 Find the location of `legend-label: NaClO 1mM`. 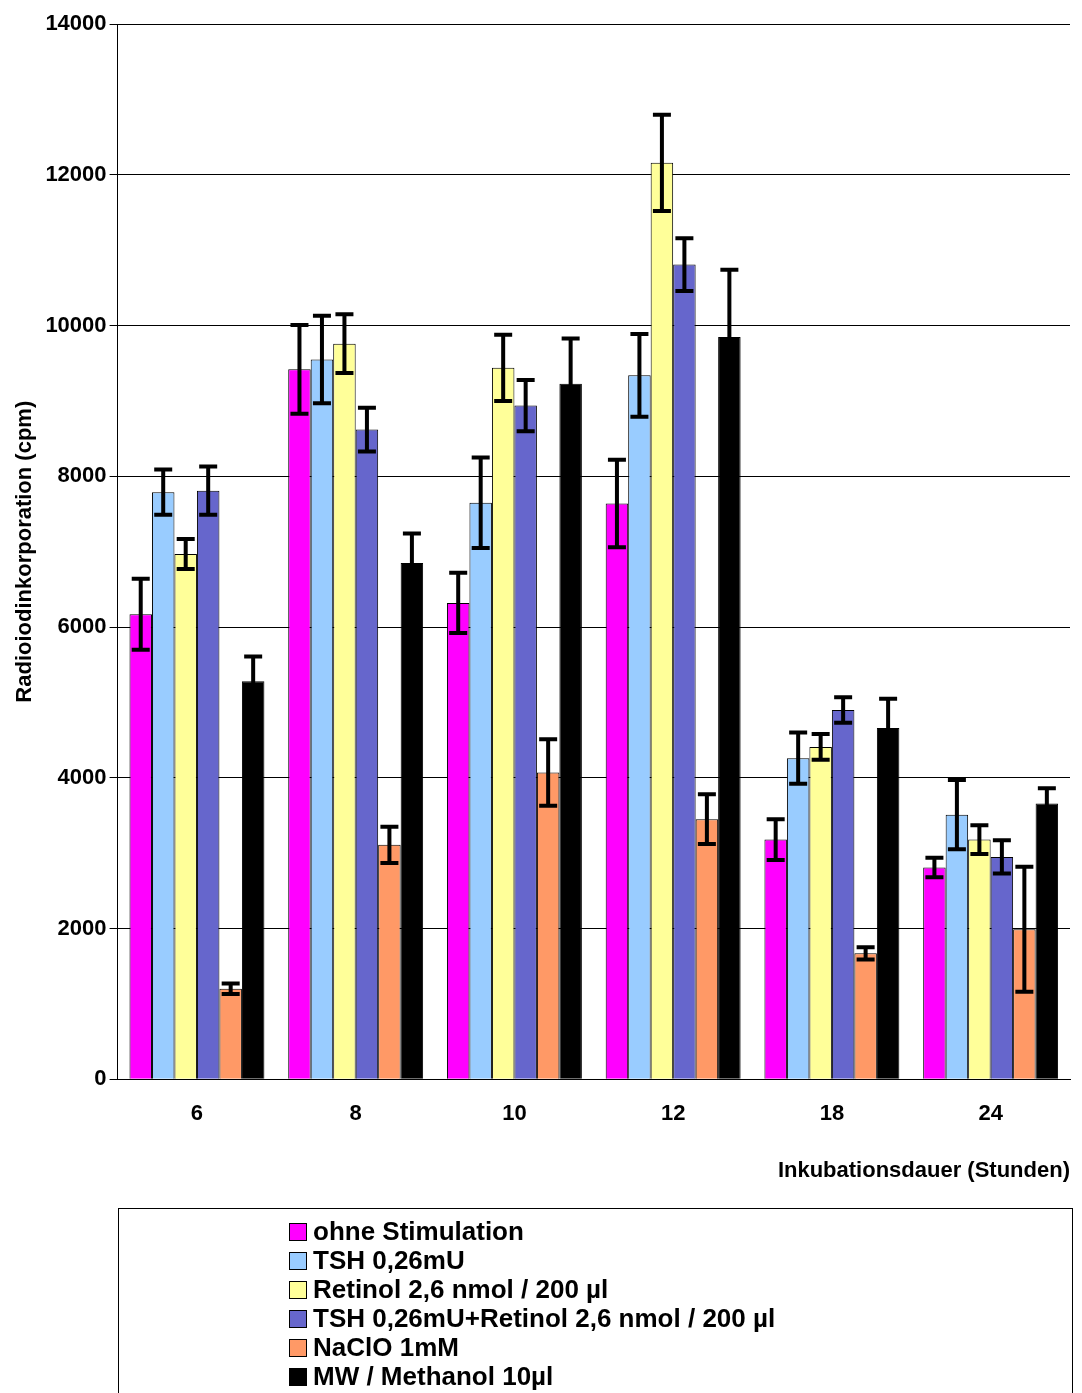

legend-label: NaClO 1mM is located at coordinates (386, 1347).